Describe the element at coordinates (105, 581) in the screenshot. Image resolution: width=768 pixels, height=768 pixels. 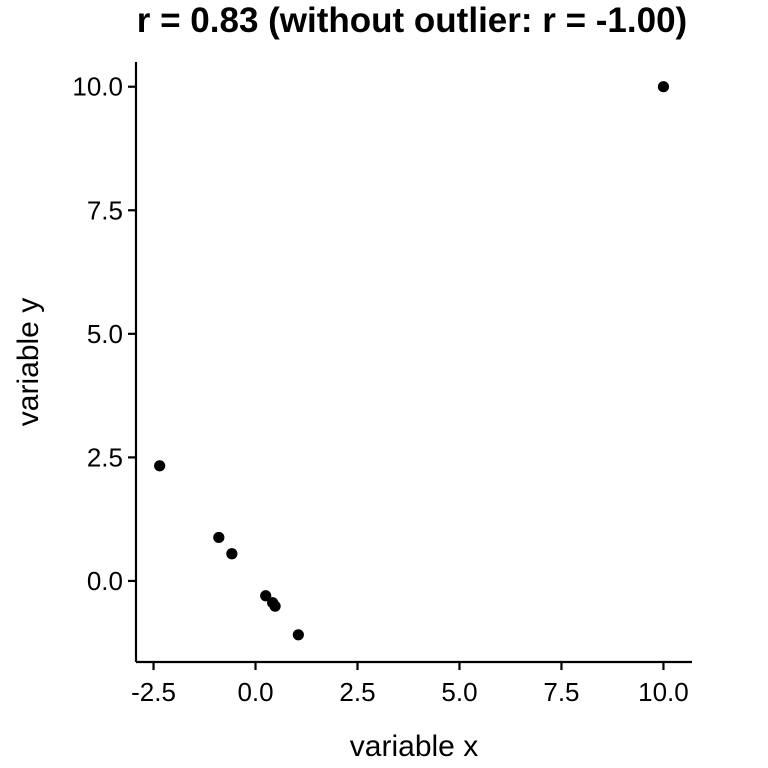
I see `y-tick-label: 0.0` at that location.